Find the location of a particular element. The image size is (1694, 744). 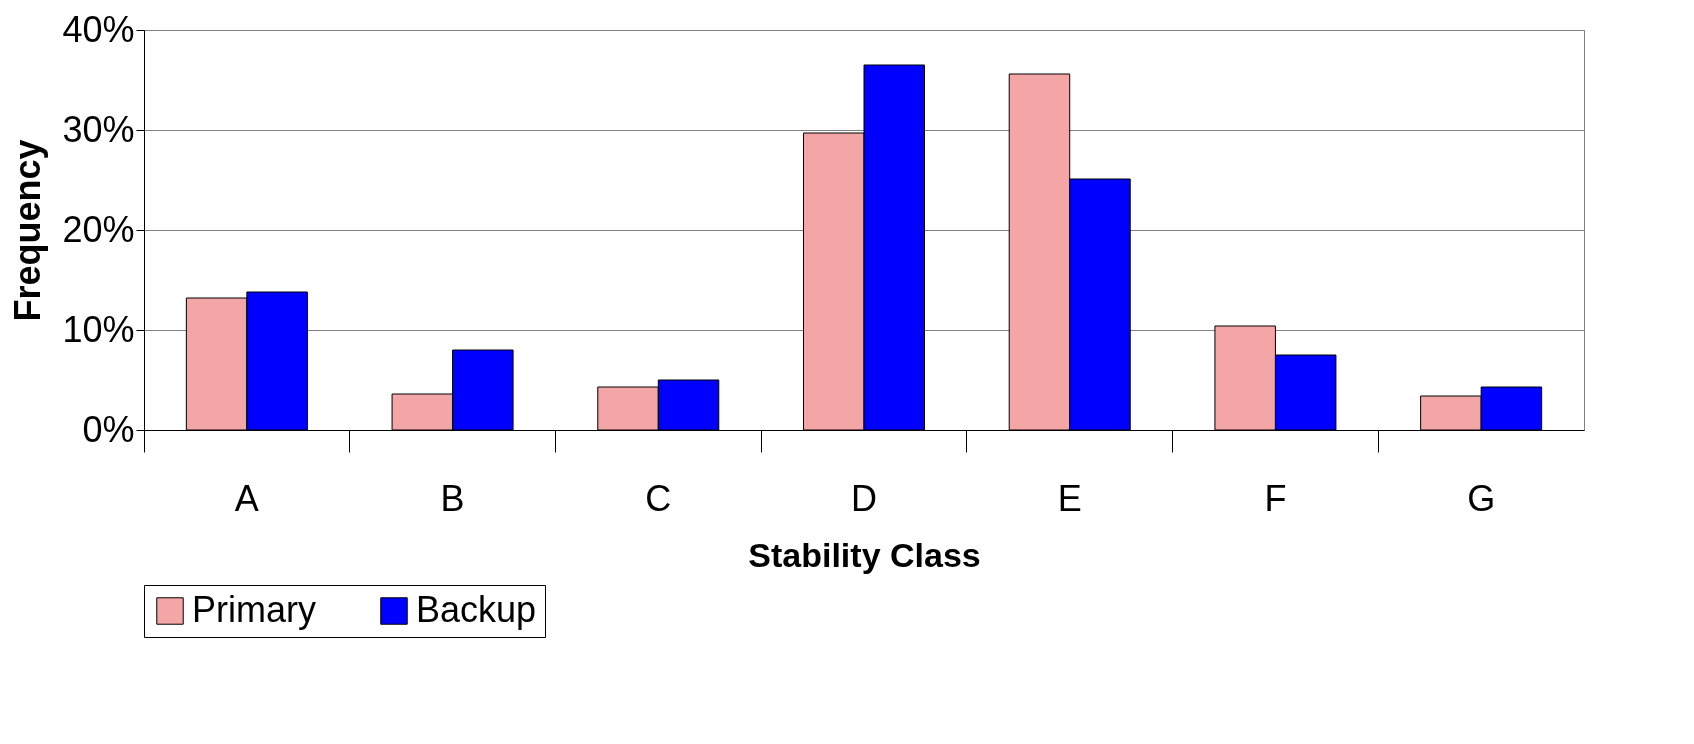

x-tick-label: F is located at coordinates (1275, 498).